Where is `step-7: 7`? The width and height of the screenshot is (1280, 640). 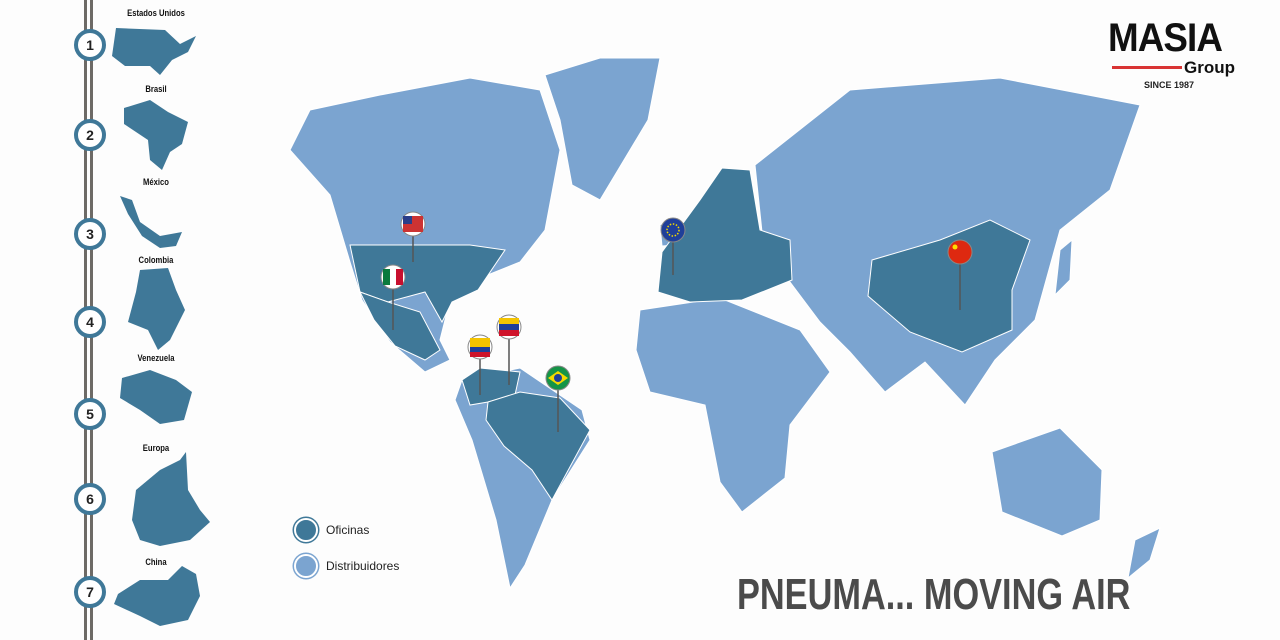
step-7: 7 is located at coordinates (90, 592).